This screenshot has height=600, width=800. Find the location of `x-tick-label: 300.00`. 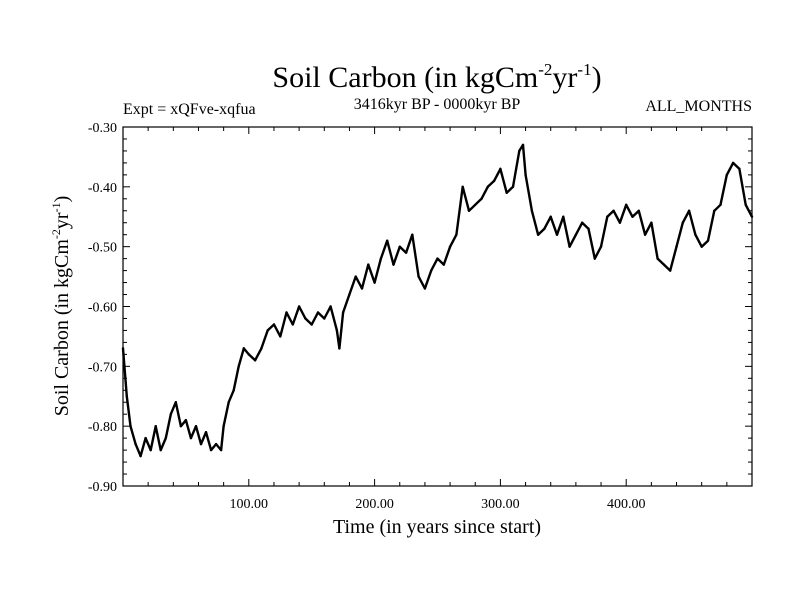

x-tick-label: 300.00 is located at coordinates (500, 504).